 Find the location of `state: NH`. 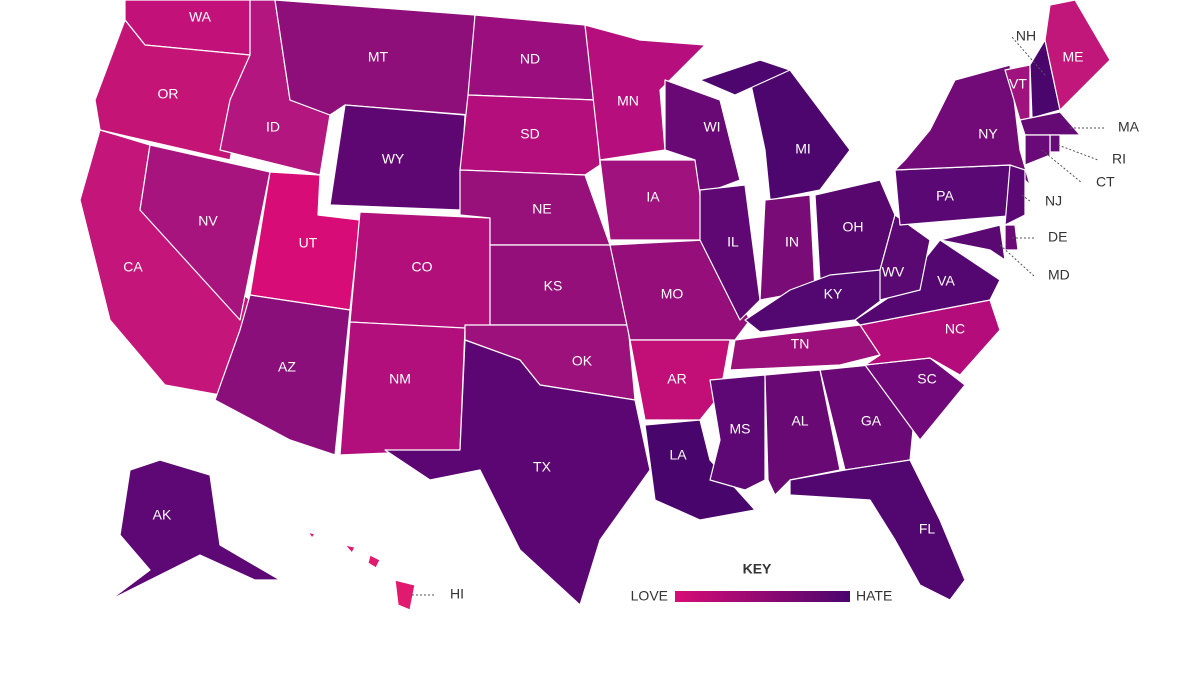

state: NH is located at coordinates (1036, 73).